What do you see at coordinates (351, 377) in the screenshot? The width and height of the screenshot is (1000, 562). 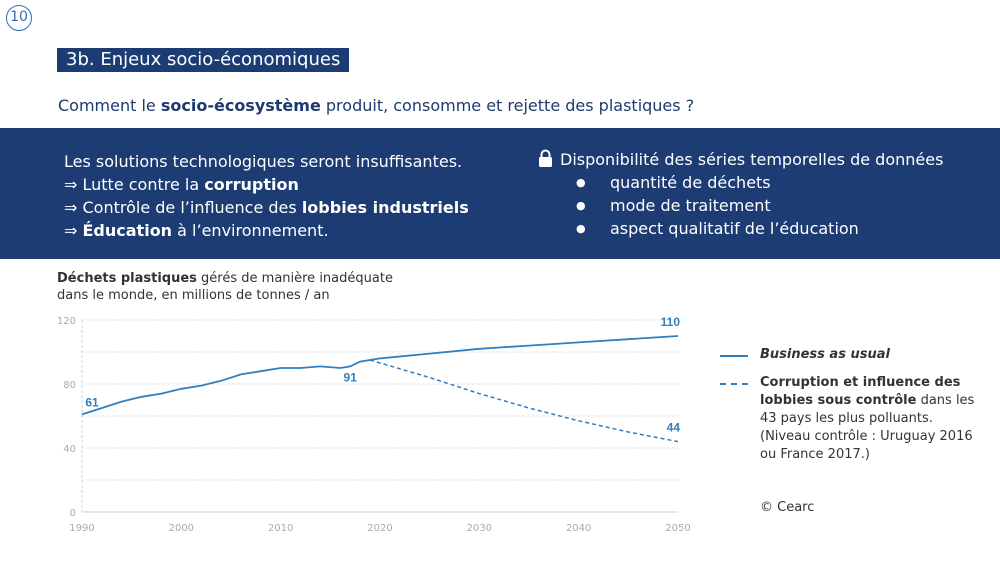 I see `data-label: 91` at bounding box center [351, 377].